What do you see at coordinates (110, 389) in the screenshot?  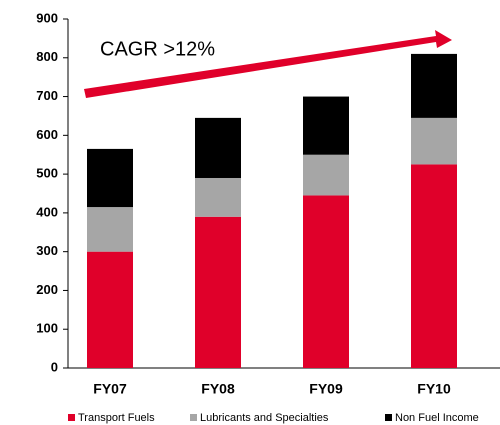 I see `x-tick-label: FY07` at bounding box center [110, 389].